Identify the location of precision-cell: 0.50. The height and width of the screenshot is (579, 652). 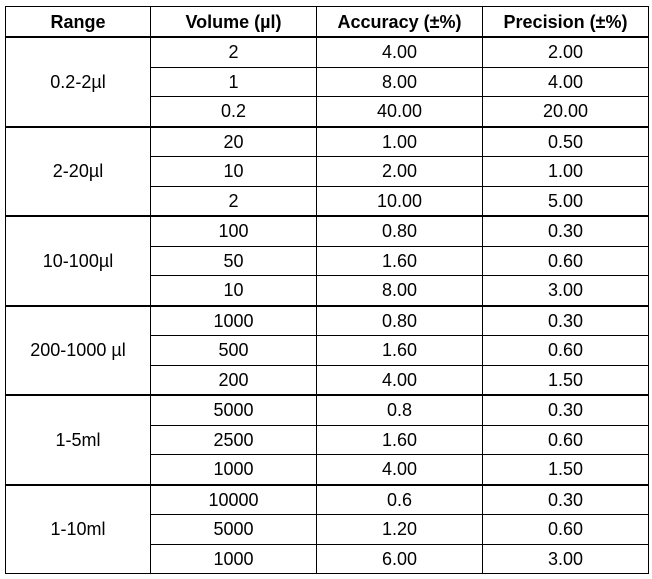
(565, 141).